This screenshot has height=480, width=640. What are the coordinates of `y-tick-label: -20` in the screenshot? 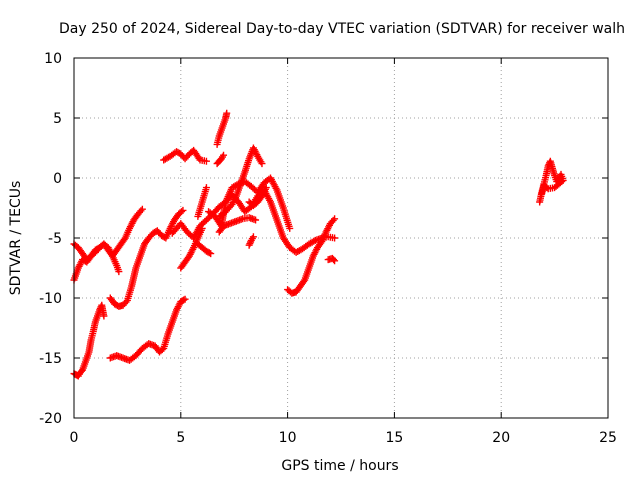 It's located at (50, 419).